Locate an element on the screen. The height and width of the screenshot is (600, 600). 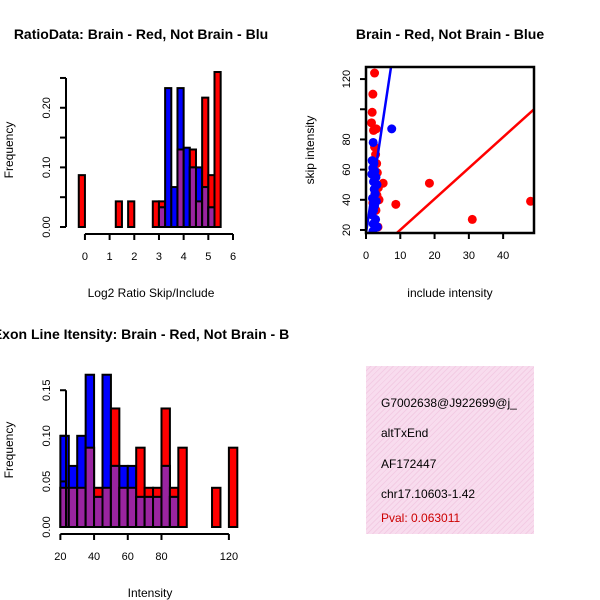
intensity-y-tick-label: 0.15 is located at coordinates (47, 390).